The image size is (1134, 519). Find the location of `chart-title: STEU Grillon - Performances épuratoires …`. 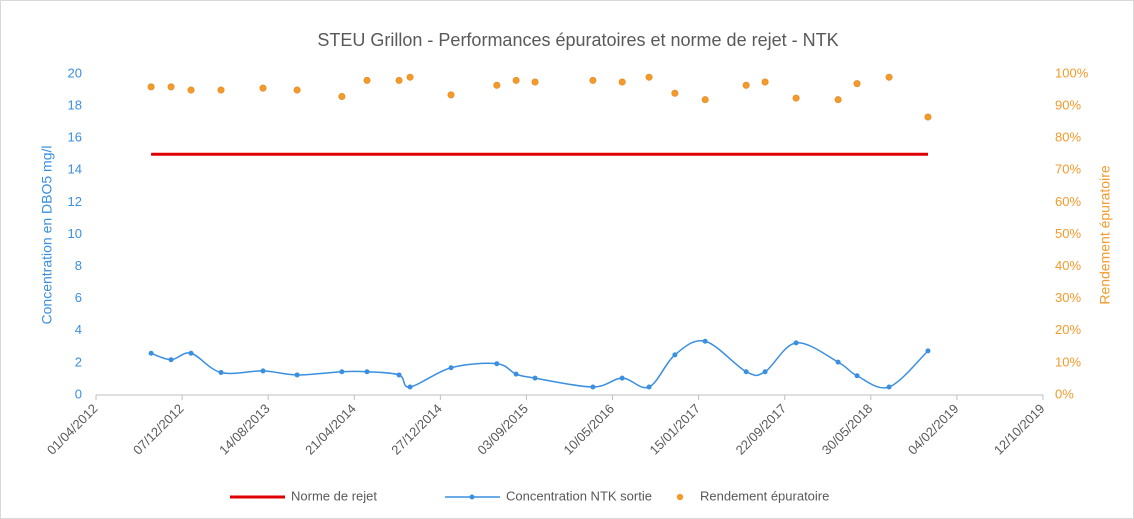

chart-title: STEU Grillon - Performances épuratoires … is located at coordinates (577, 40).